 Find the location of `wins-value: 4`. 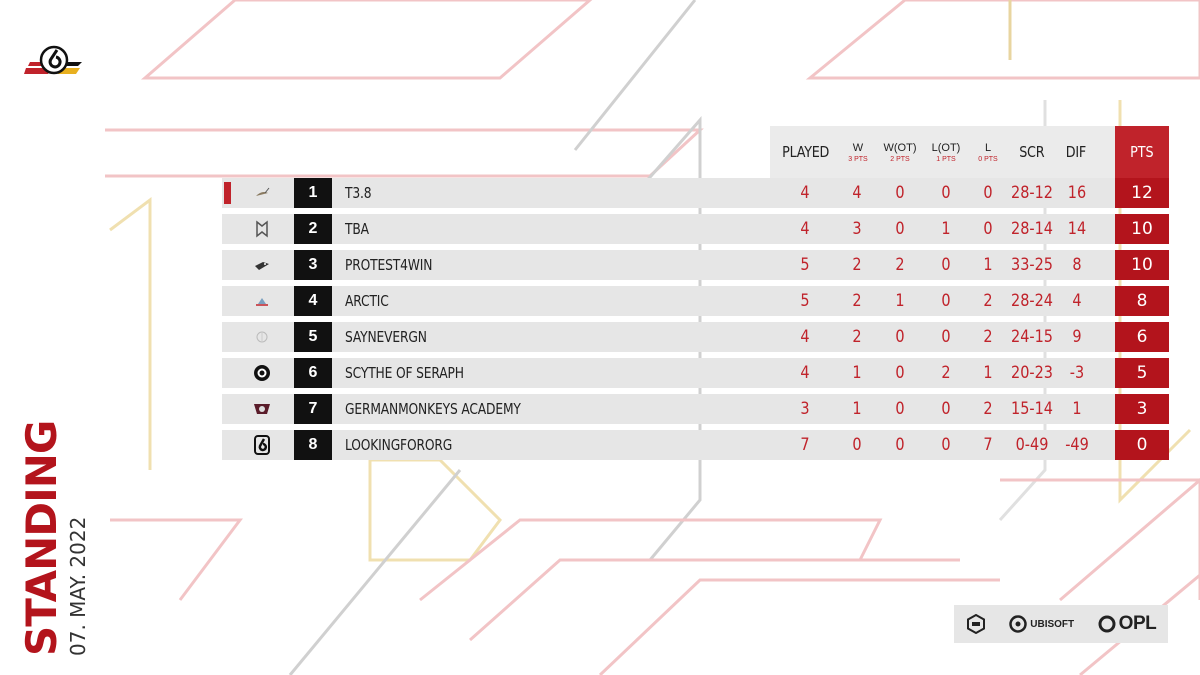

wins-value: 4 is located at coordinates (857, 193).